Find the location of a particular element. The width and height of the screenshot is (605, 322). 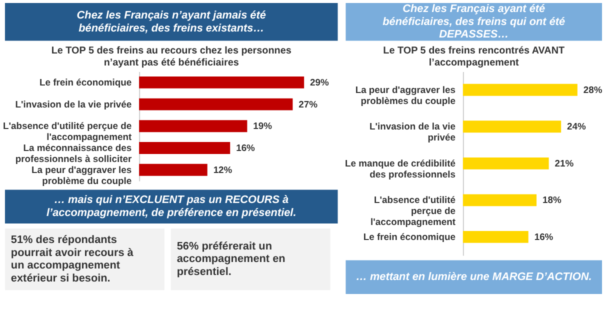

data-label: 27% is located at coordinates (308, 104).